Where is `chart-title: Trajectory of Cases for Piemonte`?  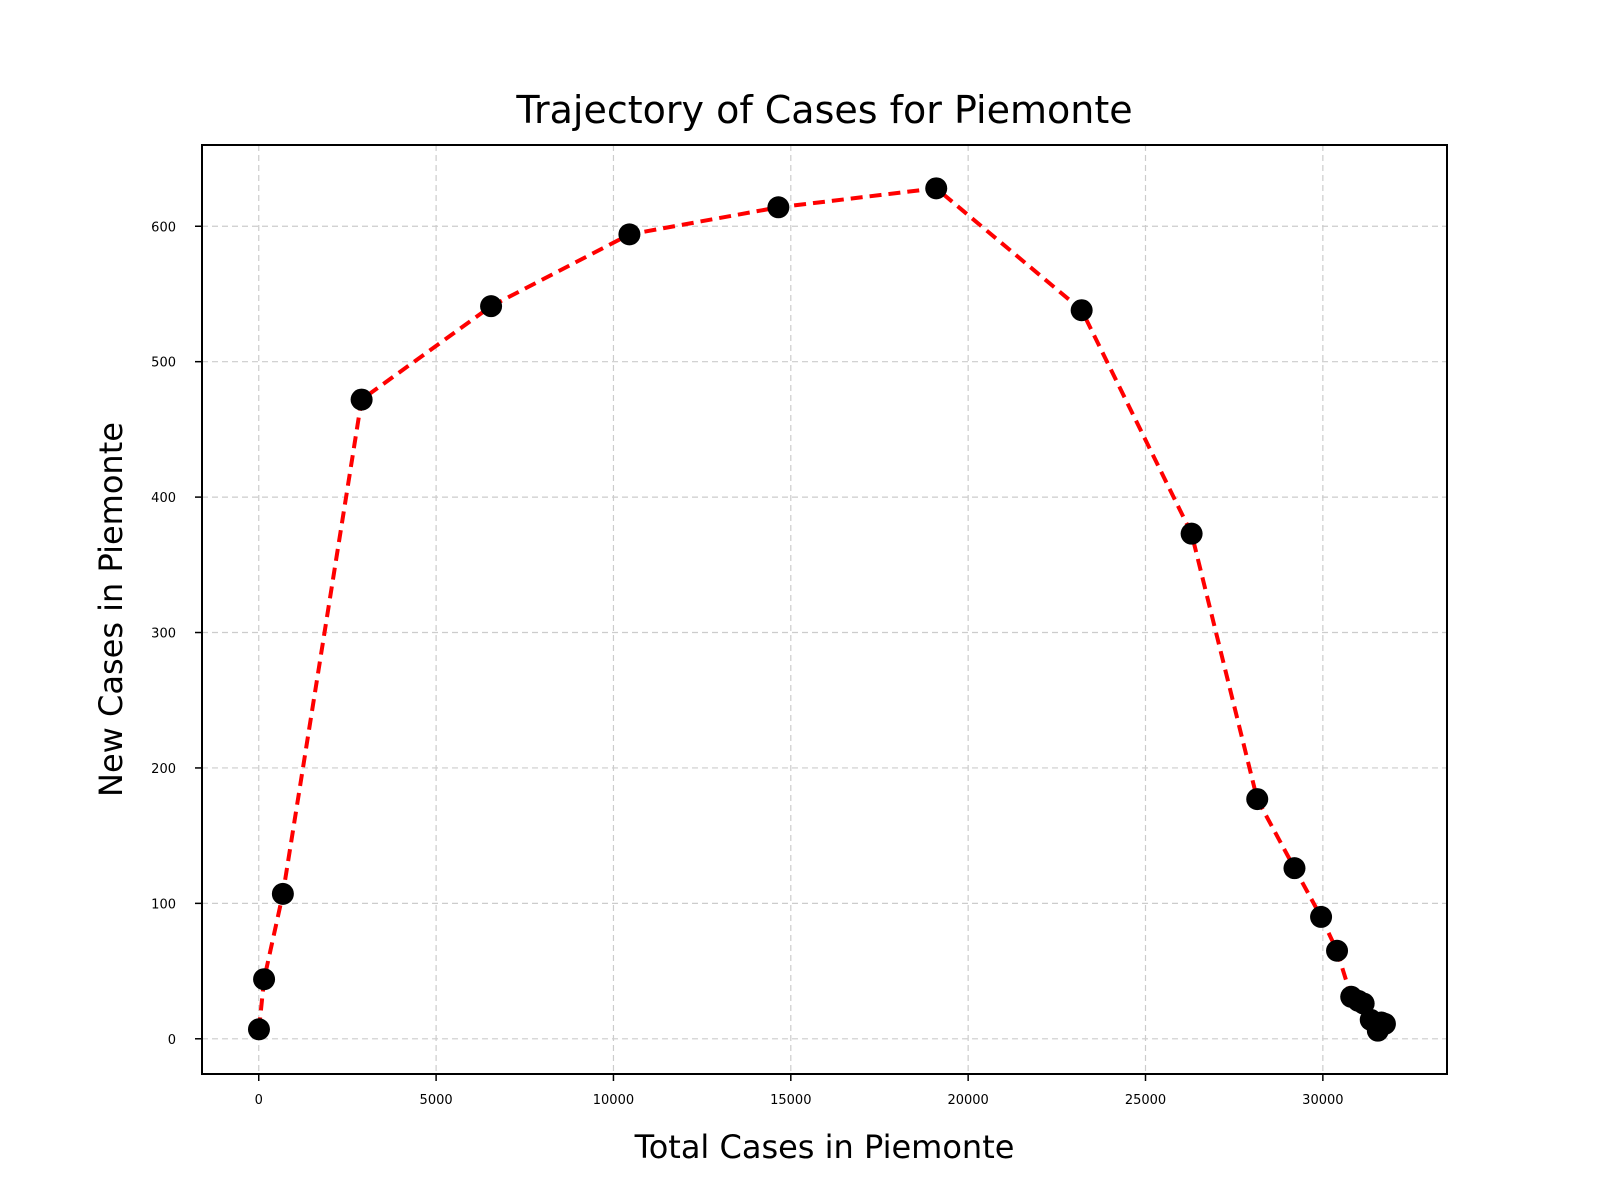
chart-title: Trajectory of Cases for Piemonte is located at coordinates (823, 110).